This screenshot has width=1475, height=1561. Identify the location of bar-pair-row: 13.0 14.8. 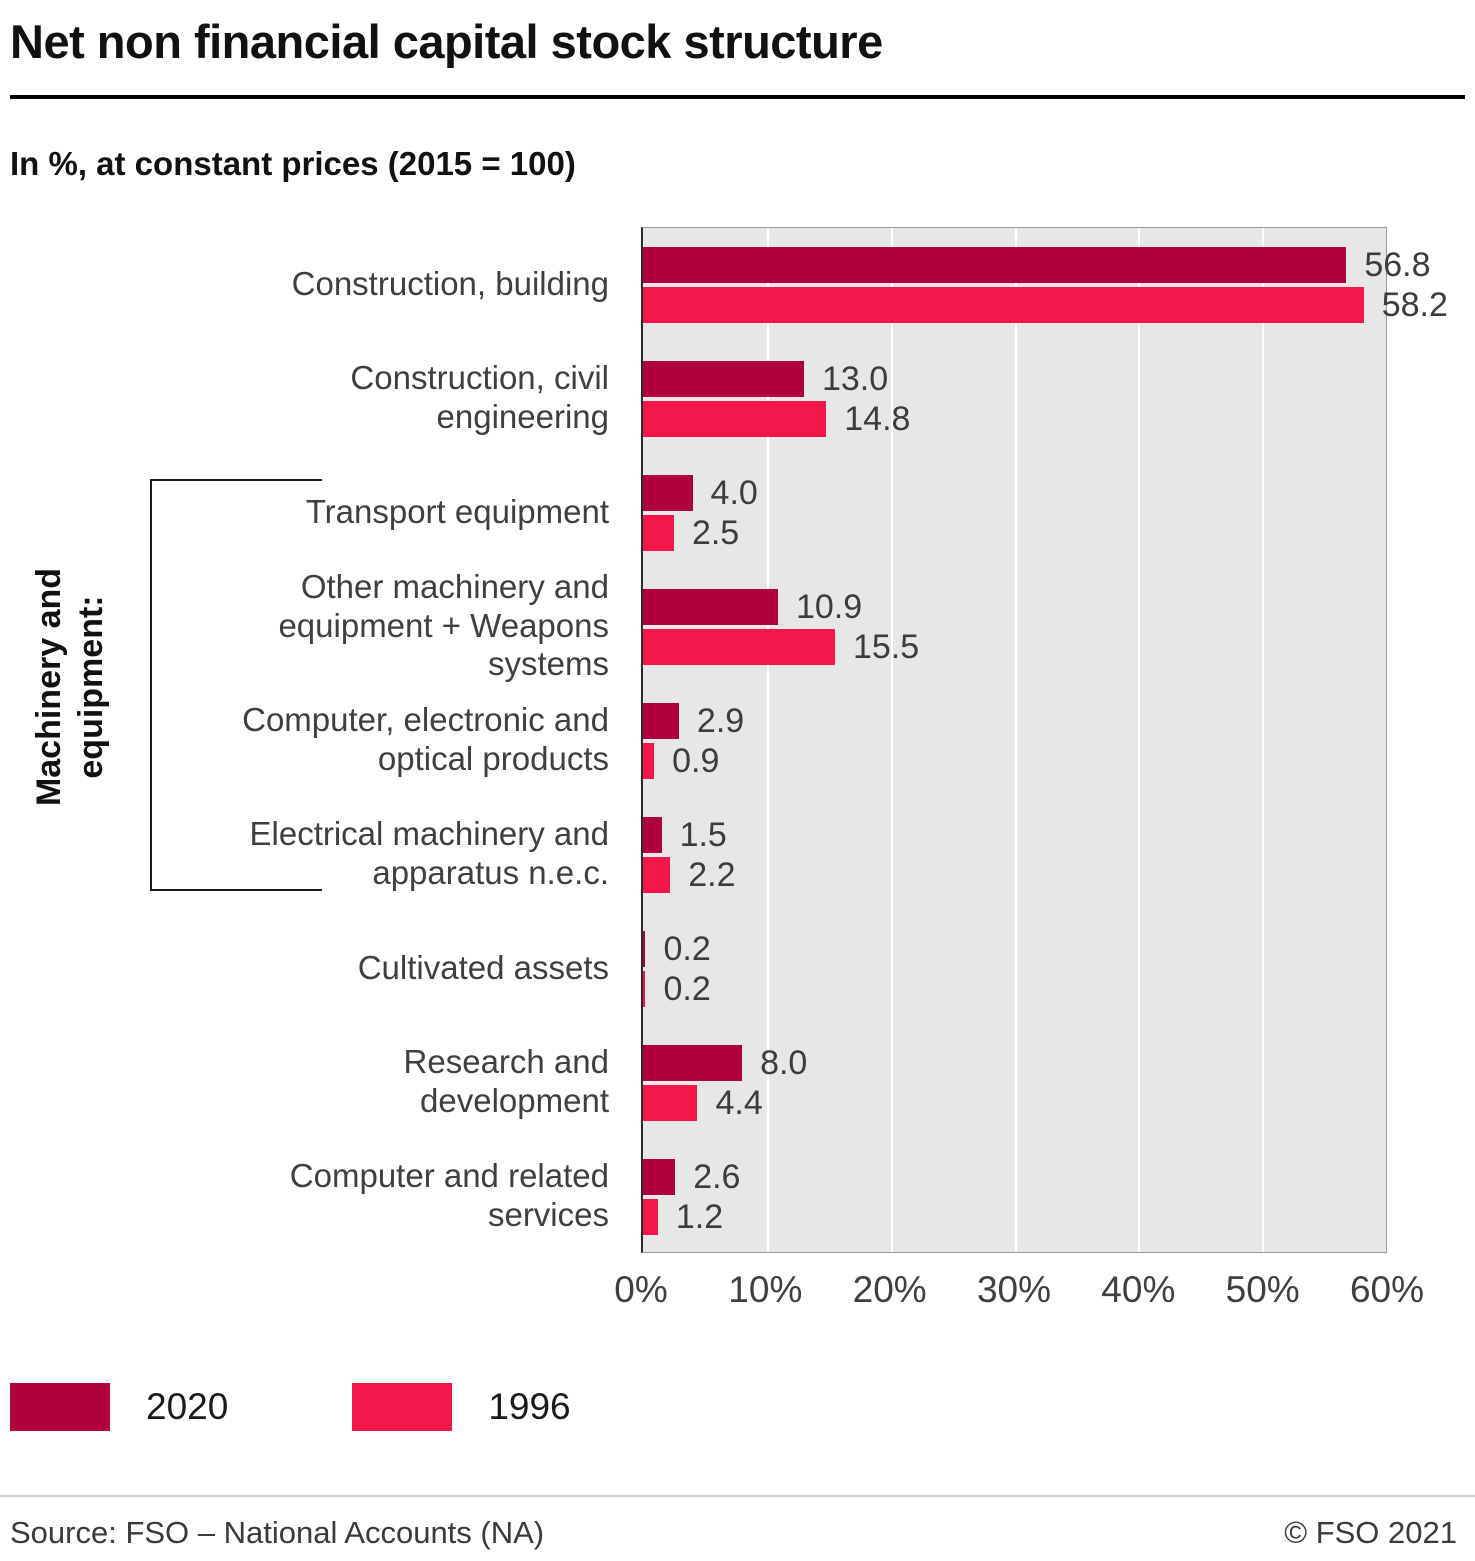
(1014, 399).